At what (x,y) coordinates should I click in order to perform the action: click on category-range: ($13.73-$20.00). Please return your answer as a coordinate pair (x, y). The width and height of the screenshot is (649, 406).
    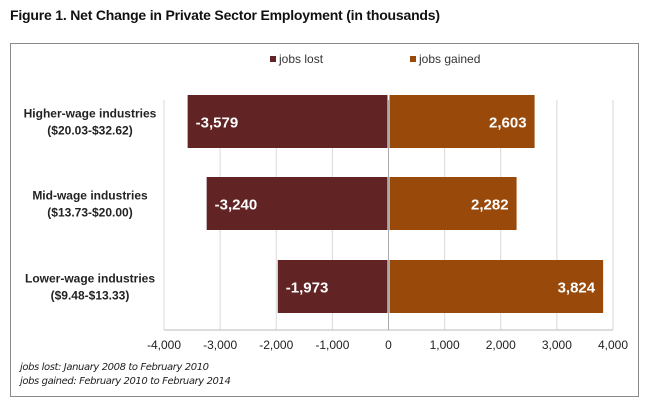
    Looking at the image, I should click on (89, 213).